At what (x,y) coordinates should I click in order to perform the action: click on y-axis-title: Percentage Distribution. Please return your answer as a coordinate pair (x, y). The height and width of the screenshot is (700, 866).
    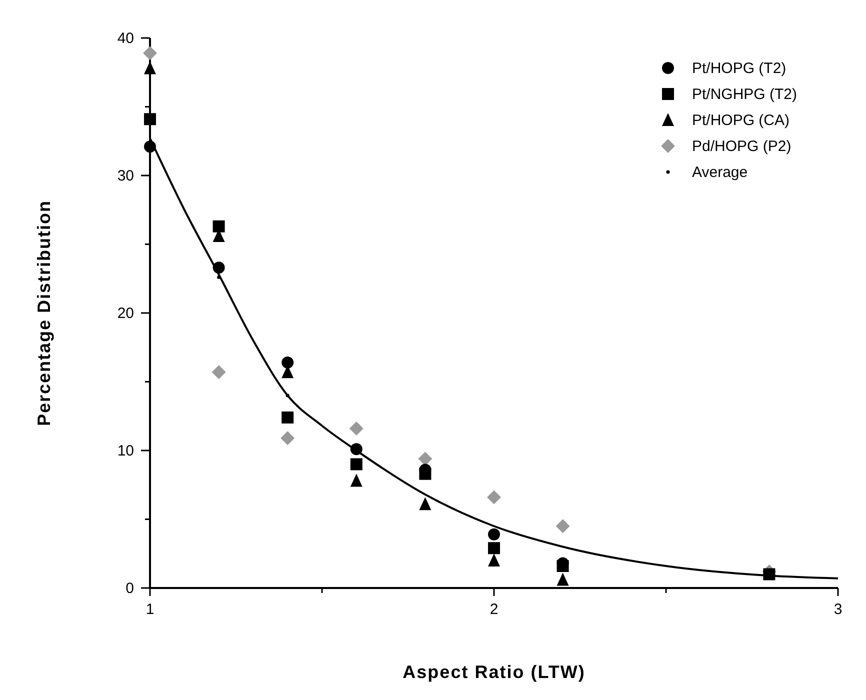
    Looking at the image, I should click on (44, 313).